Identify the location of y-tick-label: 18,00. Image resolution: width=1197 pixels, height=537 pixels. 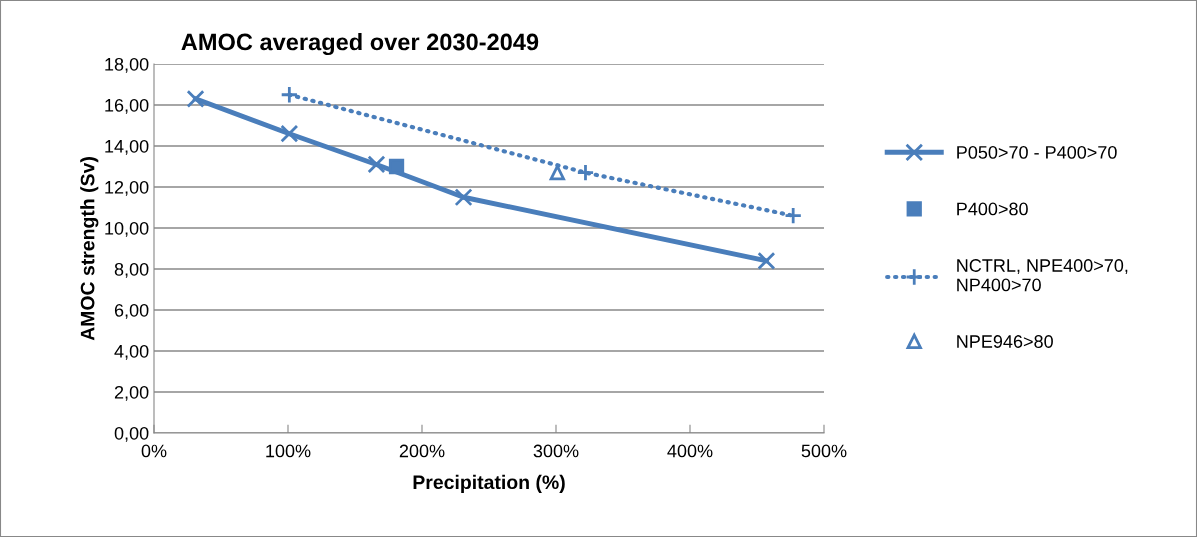
(127, 65).